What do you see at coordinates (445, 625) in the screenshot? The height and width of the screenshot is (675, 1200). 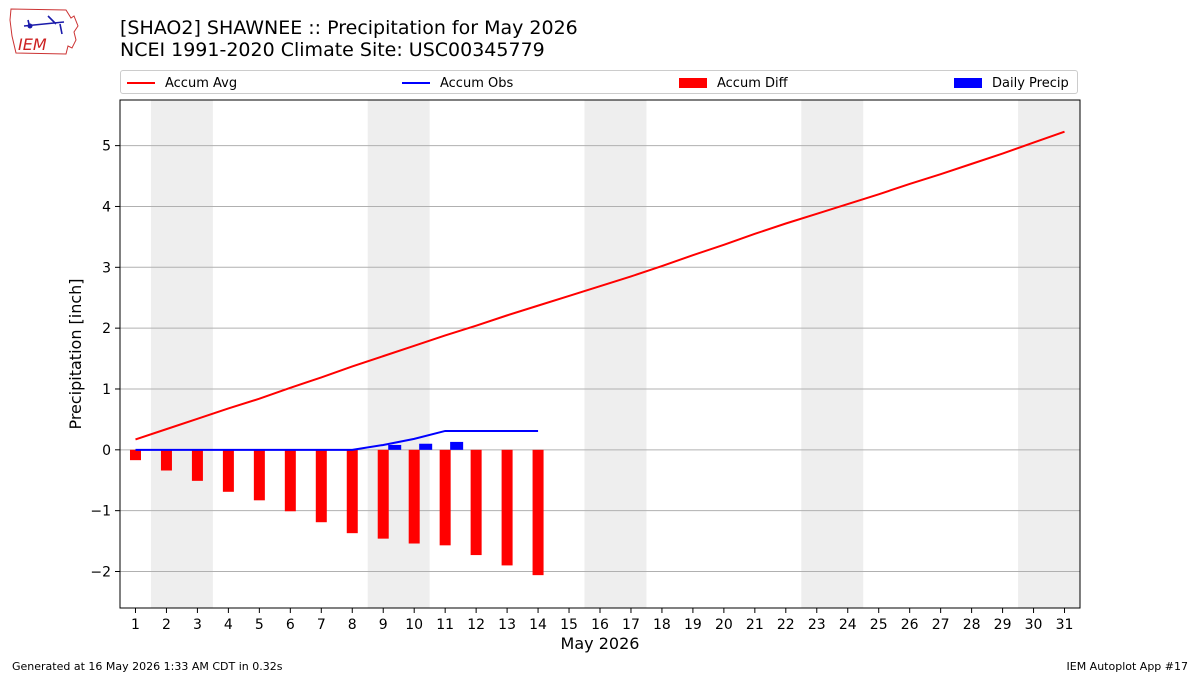 I see `x-tick-label: 11` at bounding box center [445, 625].